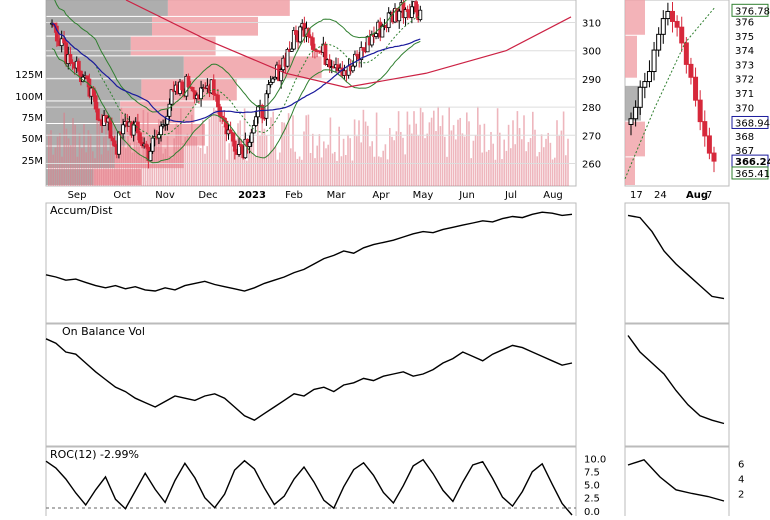 This screenshot has height=520, width=770. What do you see at coordinates (744, 22) in the screenshot?
I see `side-price-tick-label: 376` at bounding box center [744, 22].